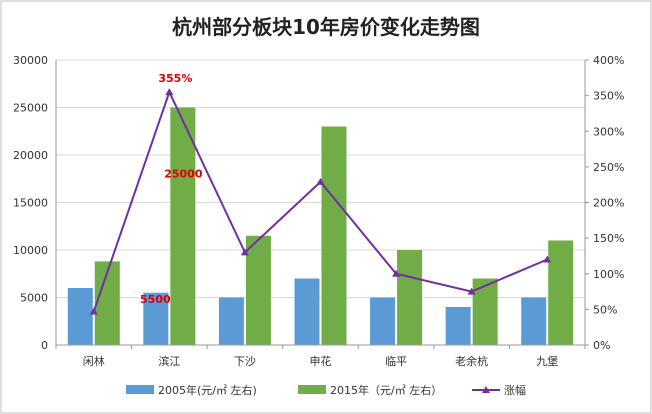 The height and width of the screenshot is (414, 652). Describe the element at coordinates (30, 108) in the screenshot. I see `y-left-tick-label: 25000` at that location.